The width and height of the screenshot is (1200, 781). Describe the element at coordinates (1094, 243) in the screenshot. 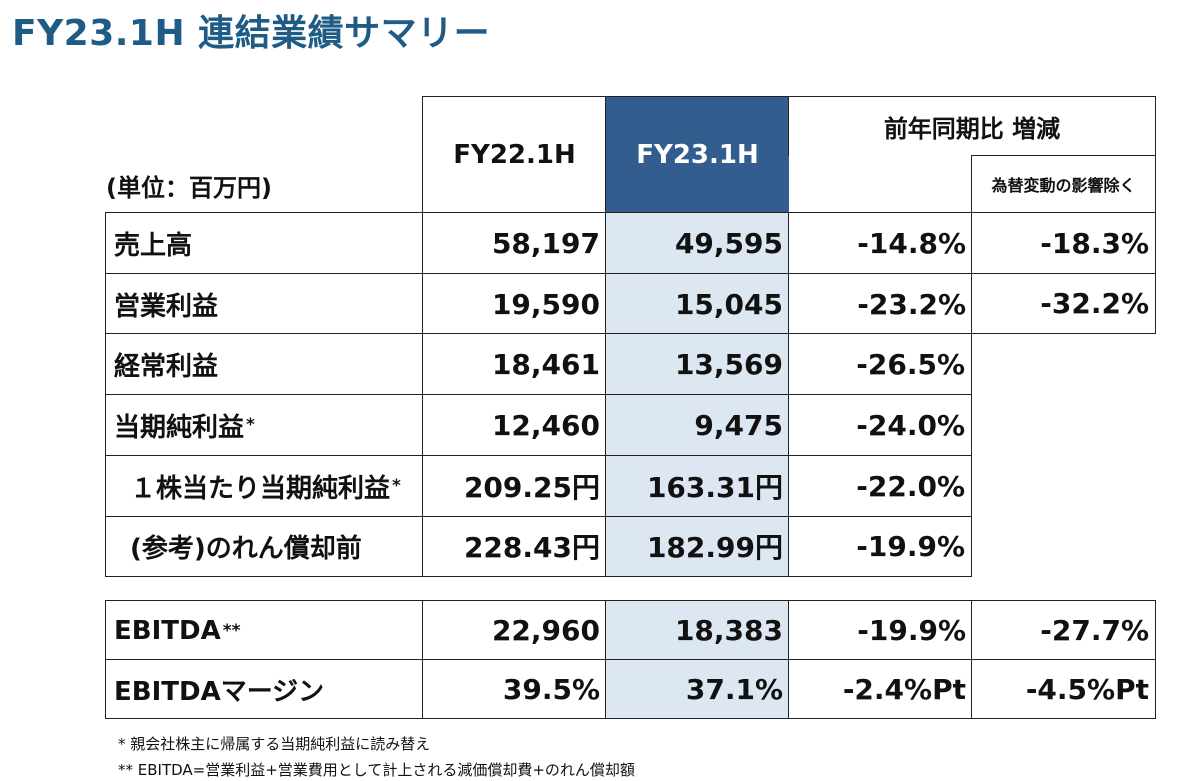

I see `rows-fx-text: -18.3%` at that location.